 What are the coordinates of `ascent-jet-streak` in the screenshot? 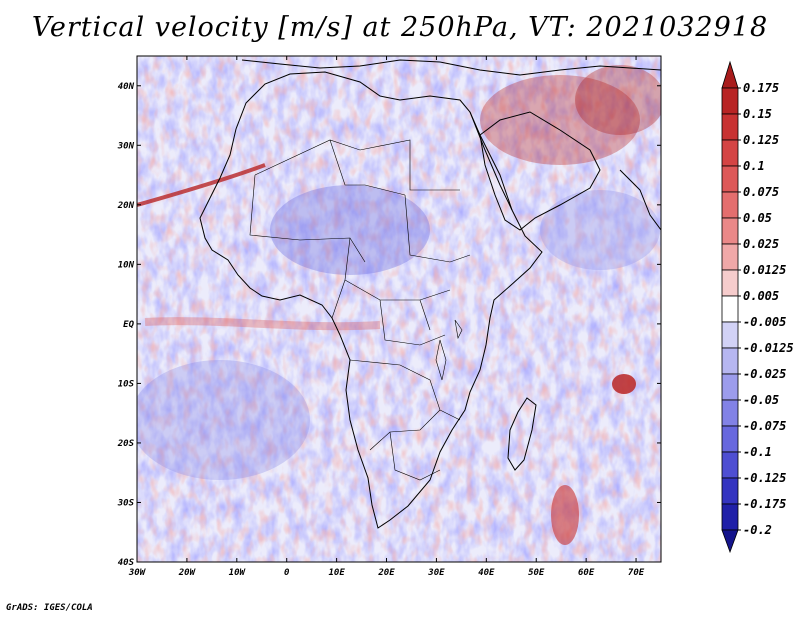 It's located at (201, 185).